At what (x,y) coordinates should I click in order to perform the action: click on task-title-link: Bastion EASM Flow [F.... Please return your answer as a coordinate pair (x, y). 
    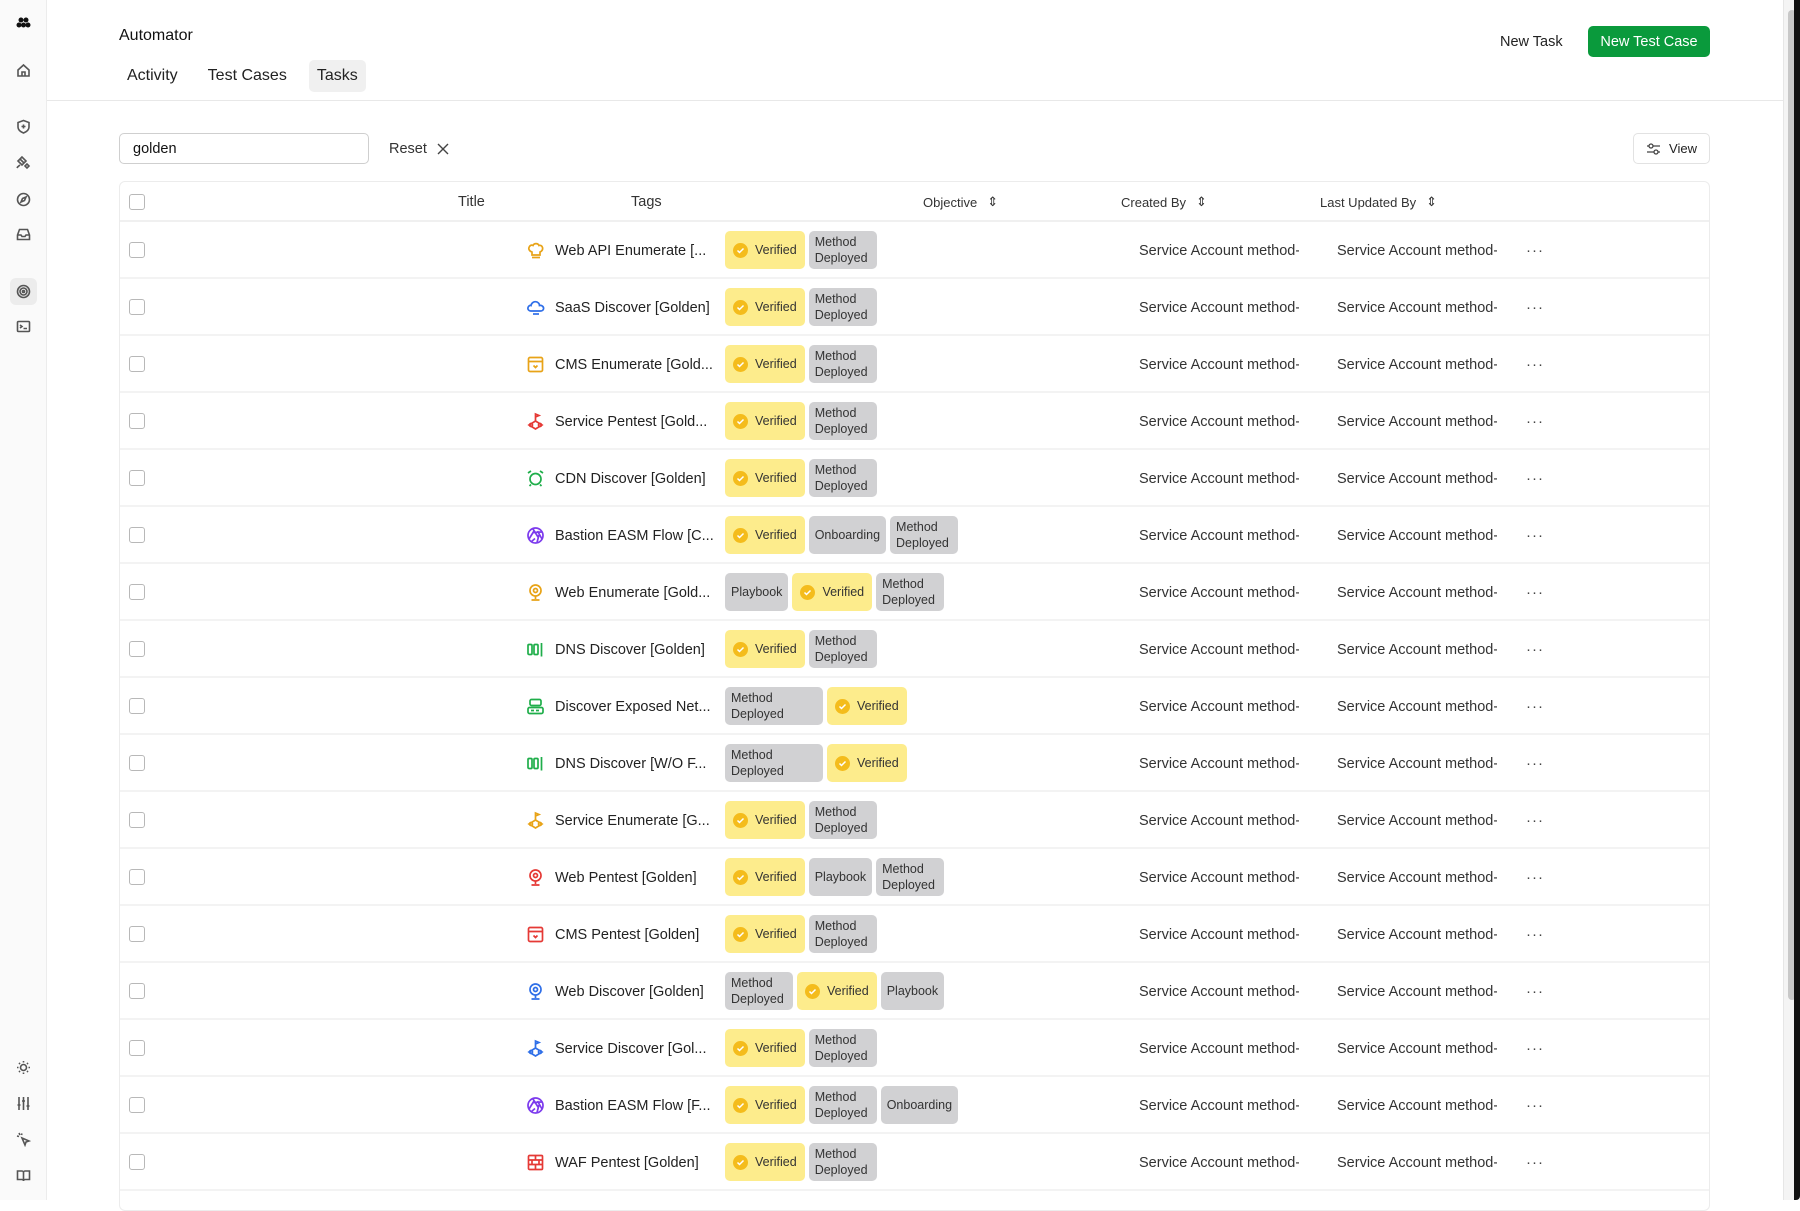
    Looking at the image, I should click on (618, 1105).